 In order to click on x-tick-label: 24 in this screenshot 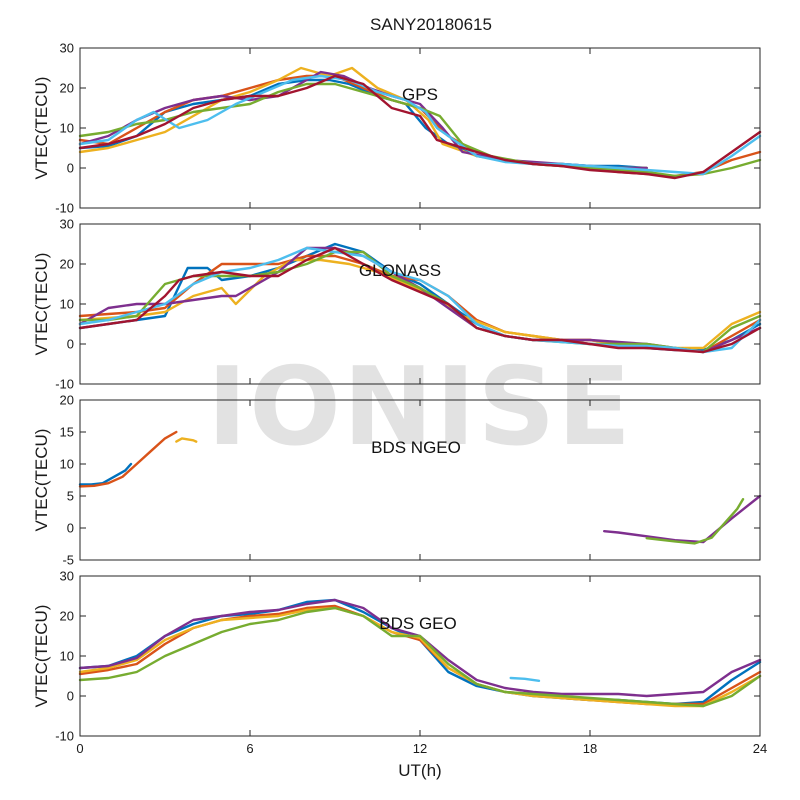, I will do `click(760, 748)`.